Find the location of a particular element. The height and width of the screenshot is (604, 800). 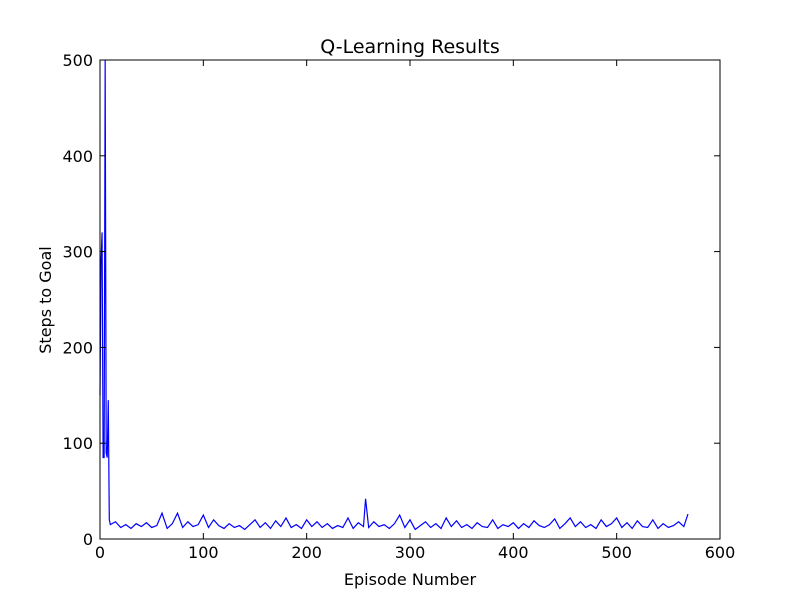

y-tick-label: 100 is located at coordinates (77, 443).